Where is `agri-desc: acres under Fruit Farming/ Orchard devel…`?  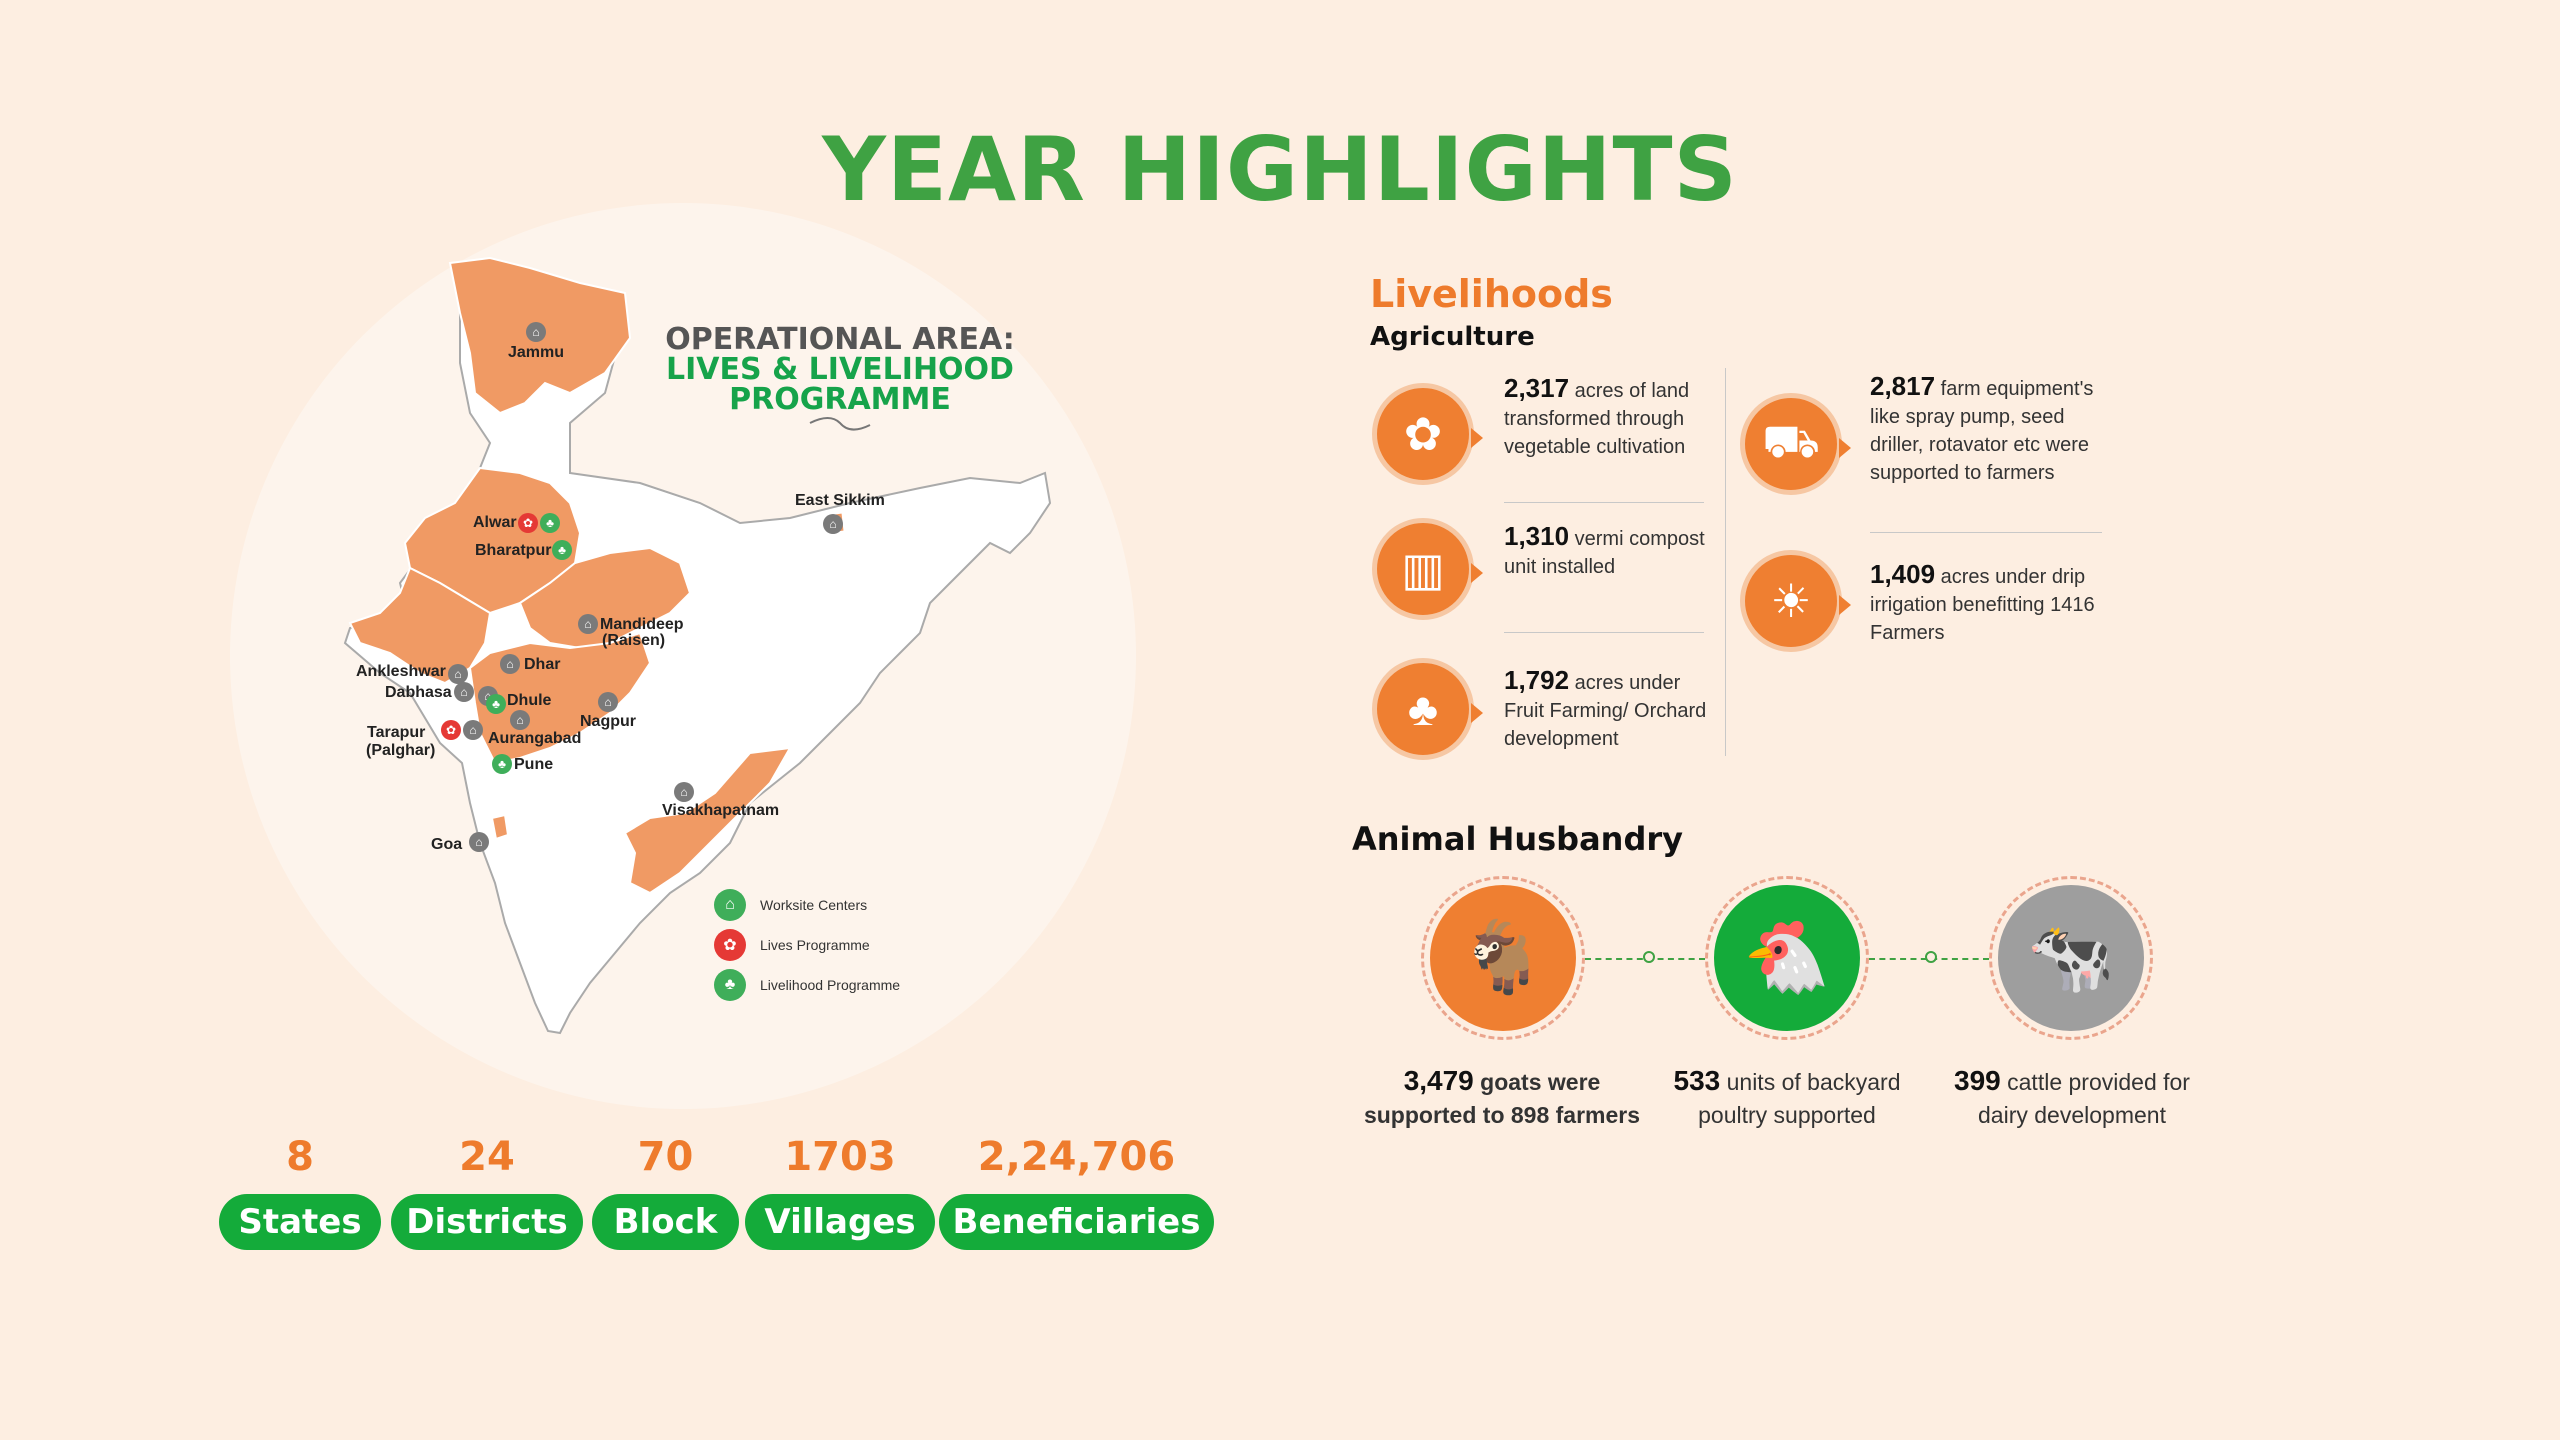
agri-desc: acres under Fruit Farming/ Orchard devel… is located at coordinates (1605, 711).